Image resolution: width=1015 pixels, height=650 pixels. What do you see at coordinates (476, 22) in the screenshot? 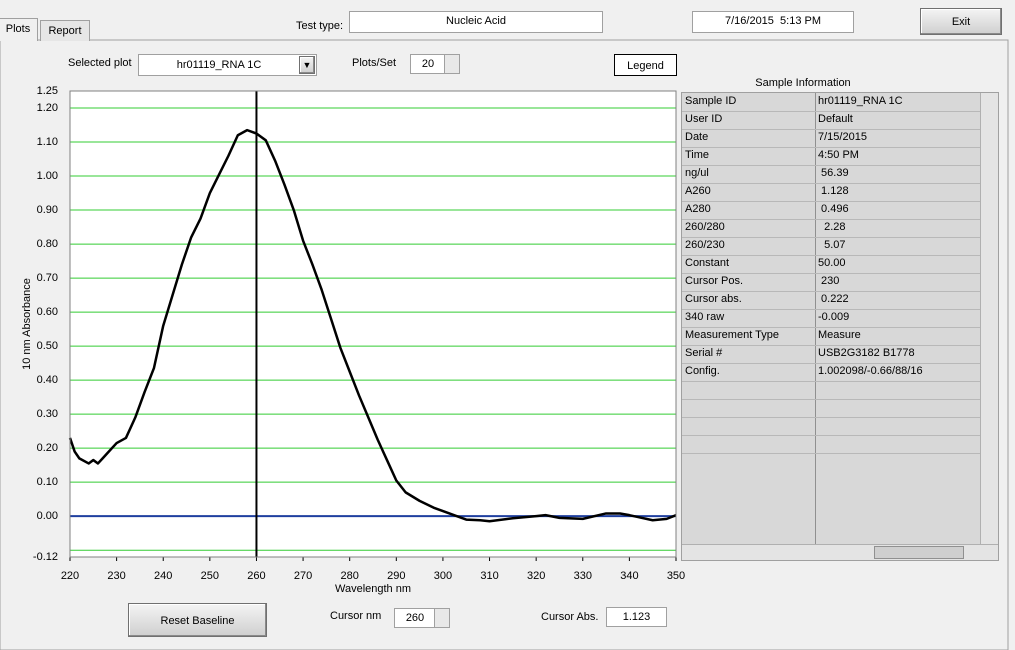
I see `test-type-field: Nucleic Acid` at bounding box center [476, 22].